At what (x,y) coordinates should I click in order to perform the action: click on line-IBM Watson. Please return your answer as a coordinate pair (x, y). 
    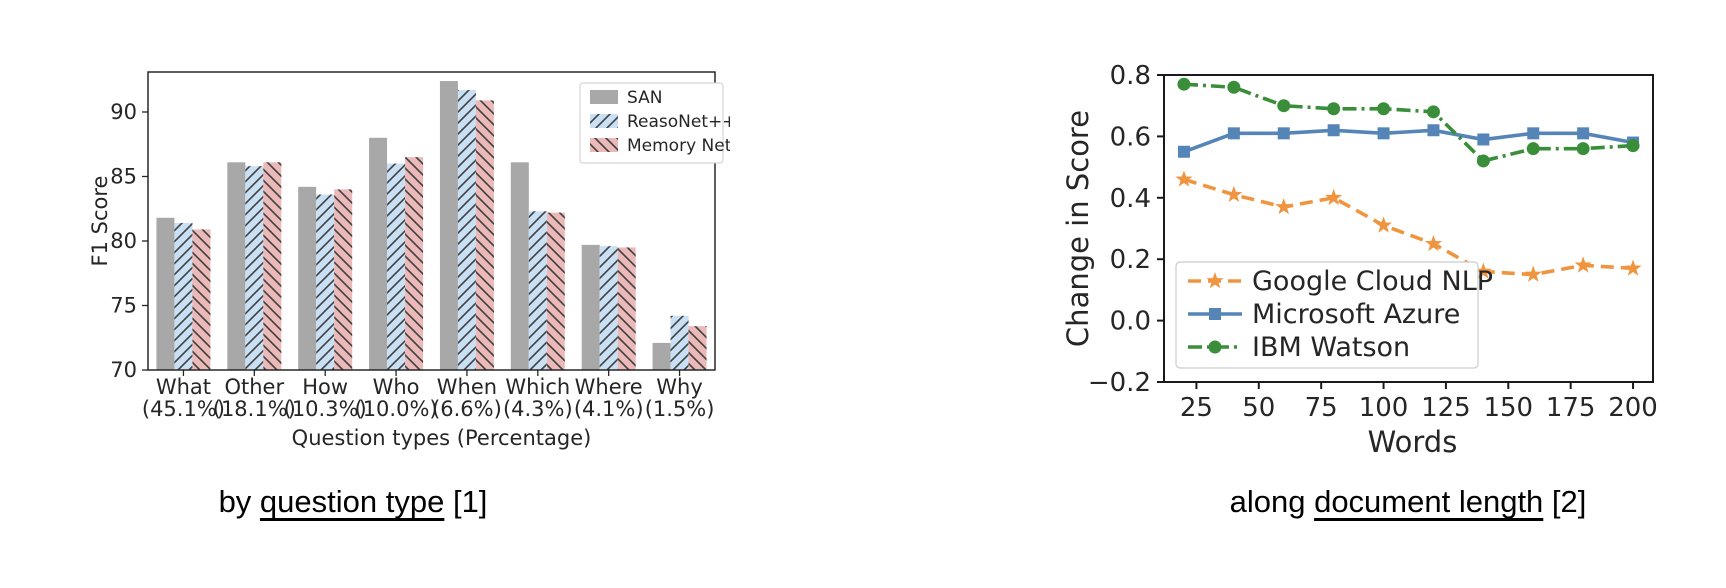
    Looking at the image, I should click on (1408, 122).